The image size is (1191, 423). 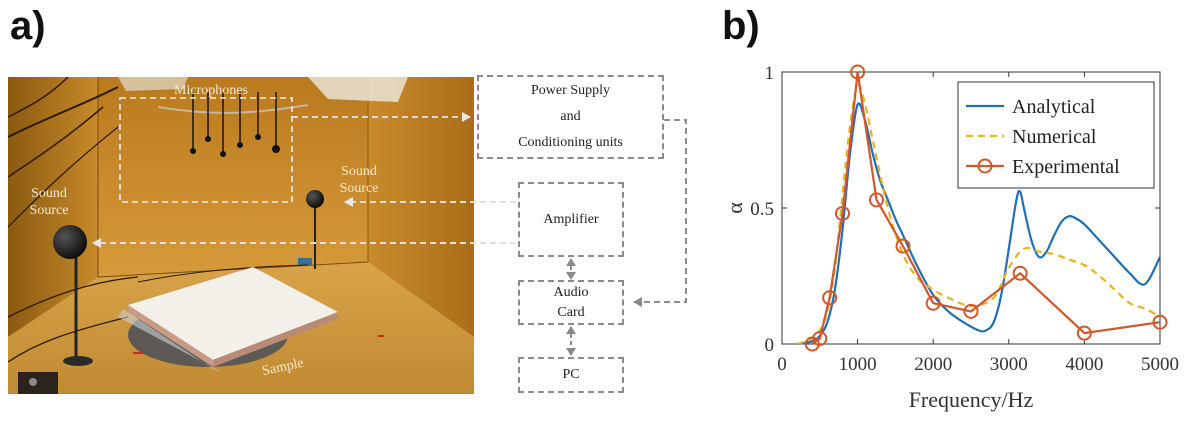 I want to click on x-tick-label: 0, so click(x=782, y=364).